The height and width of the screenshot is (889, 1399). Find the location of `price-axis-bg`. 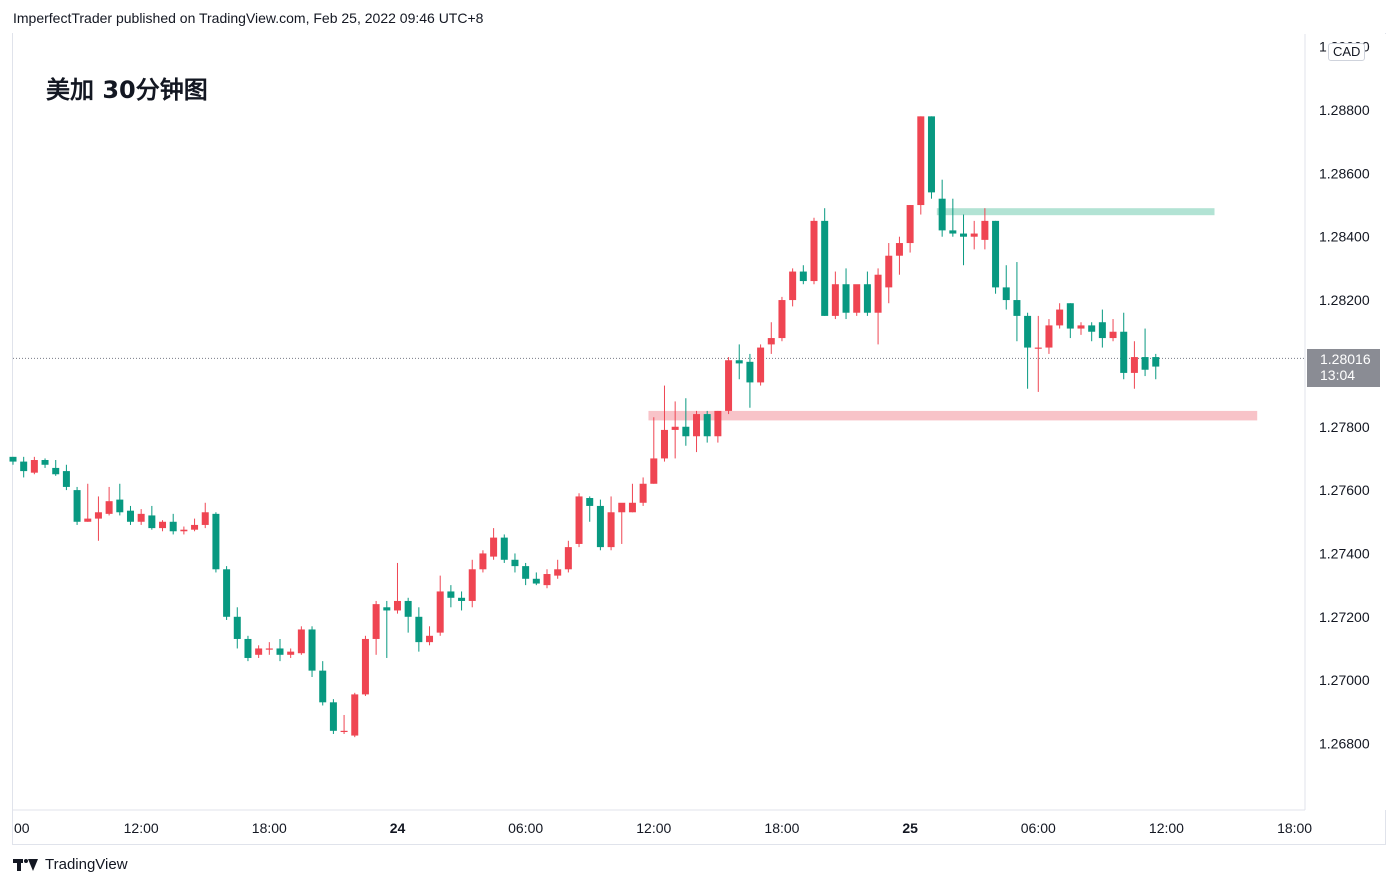

price-axis-bg is located at coordinates (1345, 422).